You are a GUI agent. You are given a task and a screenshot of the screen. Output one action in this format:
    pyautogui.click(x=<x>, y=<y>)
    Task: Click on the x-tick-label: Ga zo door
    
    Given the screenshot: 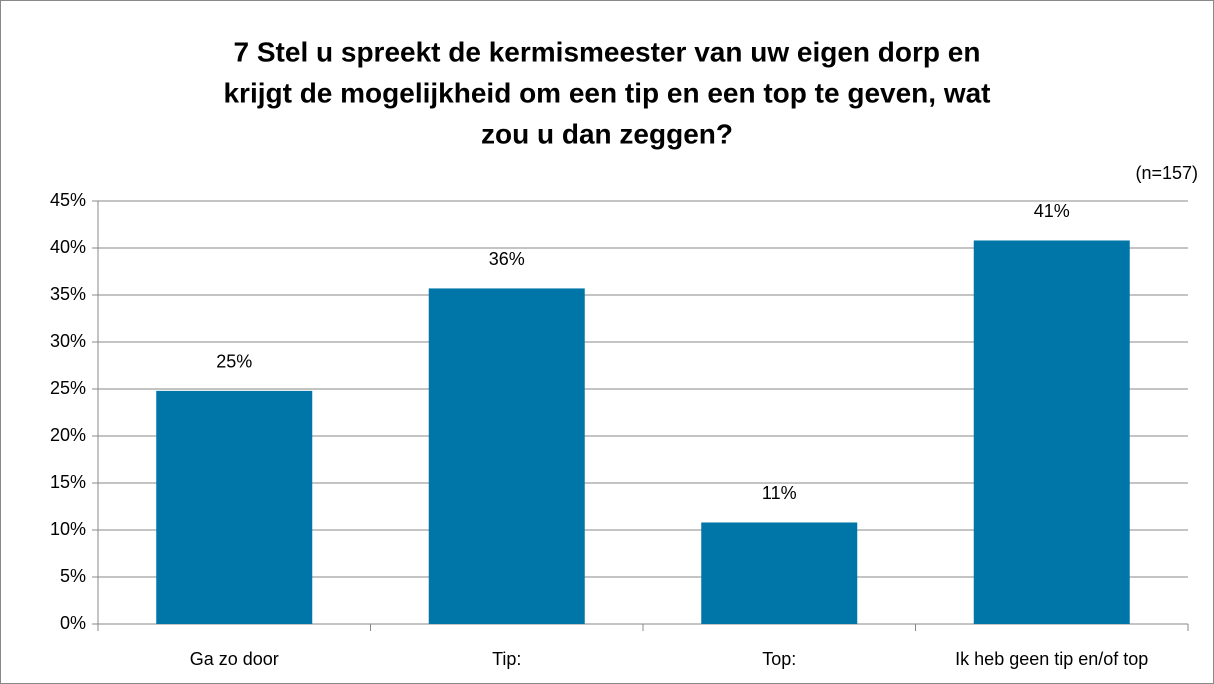 What is the action you would take?
    pyautogui.click(x=234, y=659)
    